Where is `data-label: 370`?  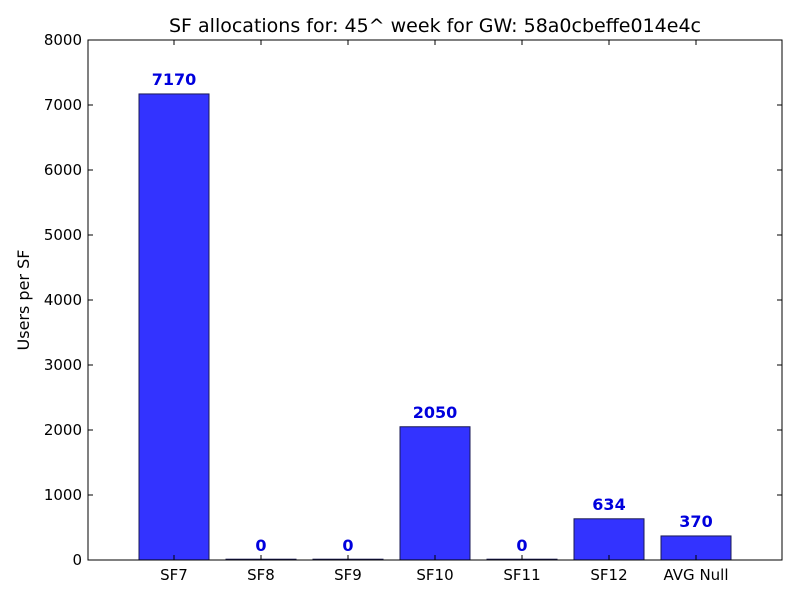 data-label: 370 is located at coordinates (695, 521).